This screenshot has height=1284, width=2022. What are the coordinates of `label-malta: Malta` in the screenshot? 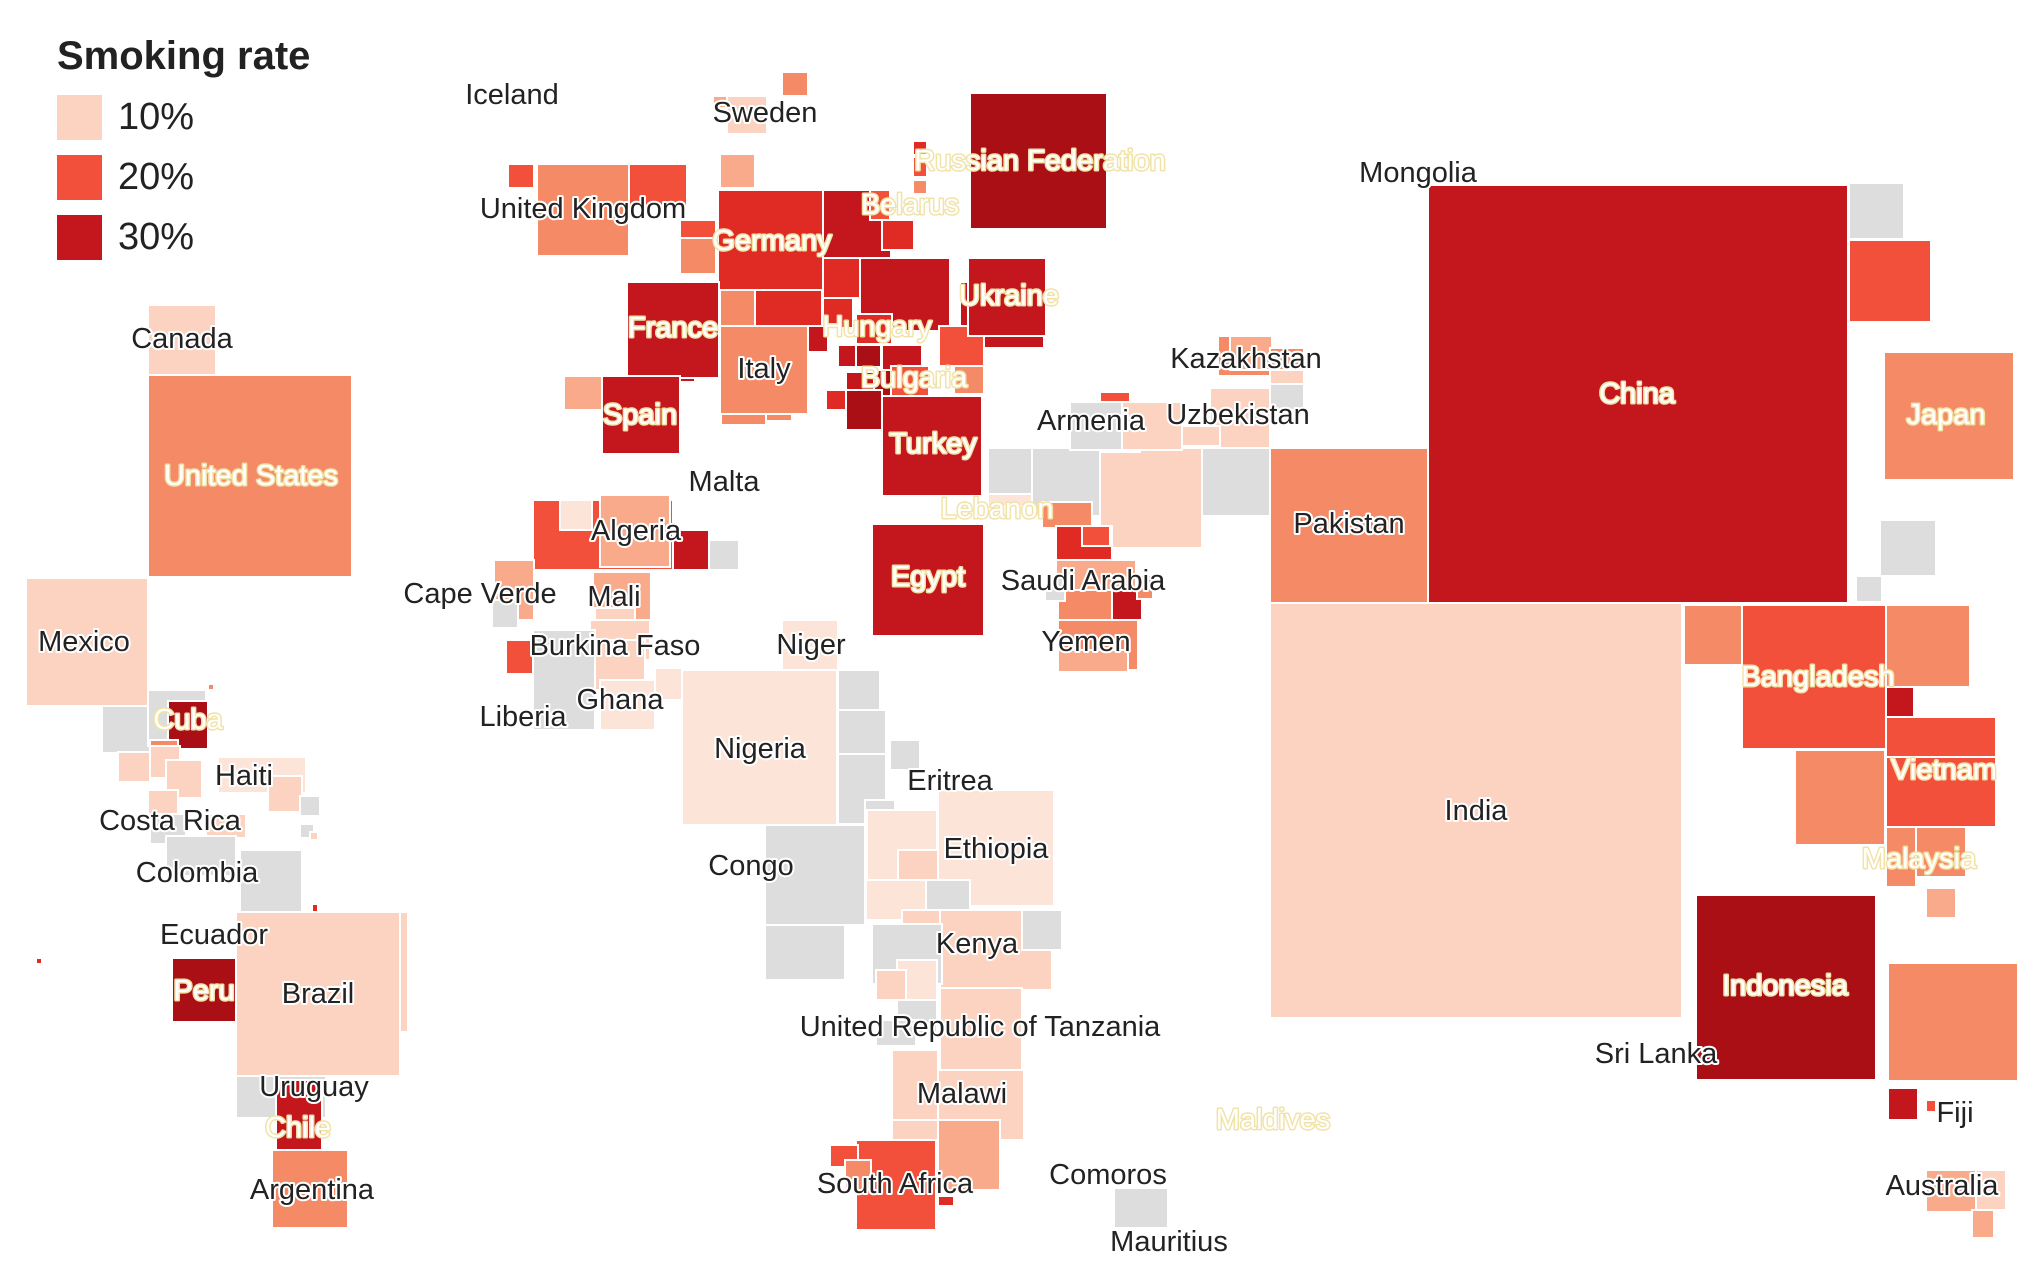 It's located at (725, 482).